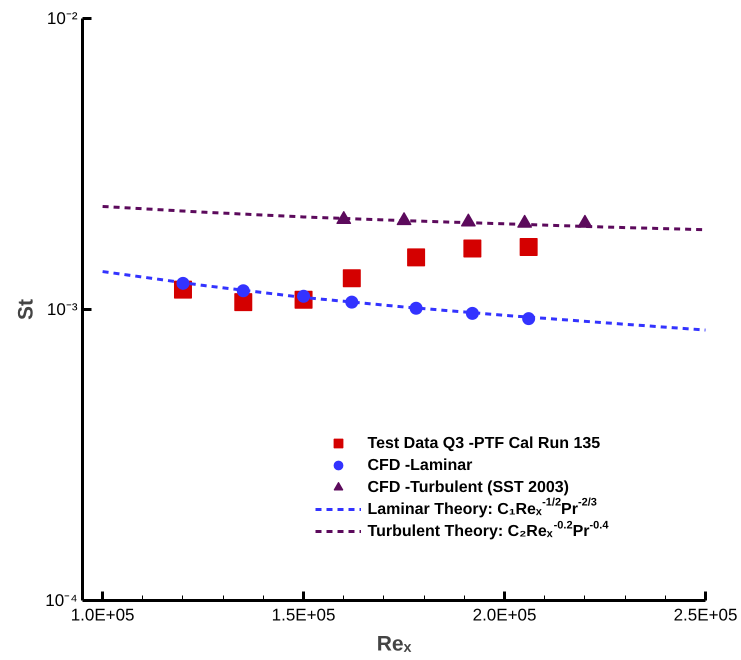 The height and width of the screenshot is (660, 741). I want to click on y-tick-label: 10⁻², so click(62, 18).